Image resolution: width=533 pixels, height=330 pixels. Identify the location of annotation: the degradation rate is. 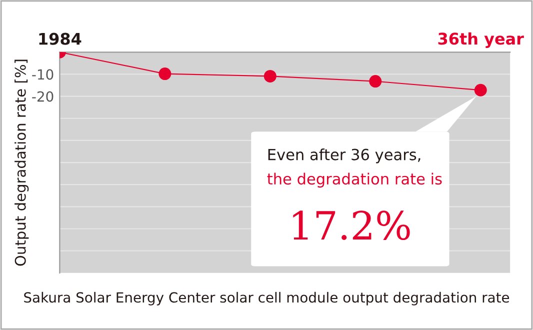
(354, 180).